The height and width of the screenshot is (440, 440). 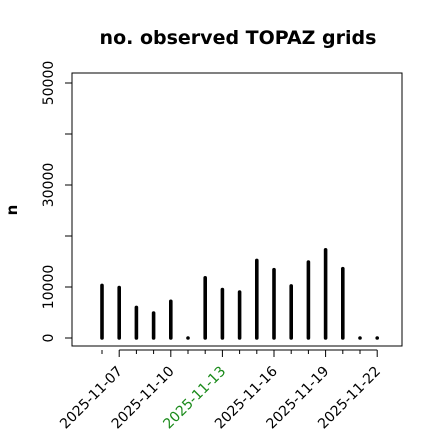 What do you see at coordinates (238, 38) in the screenshot?
I see `chart-title: no. observed TOPAZ grids` at bounding box center [238, 38].